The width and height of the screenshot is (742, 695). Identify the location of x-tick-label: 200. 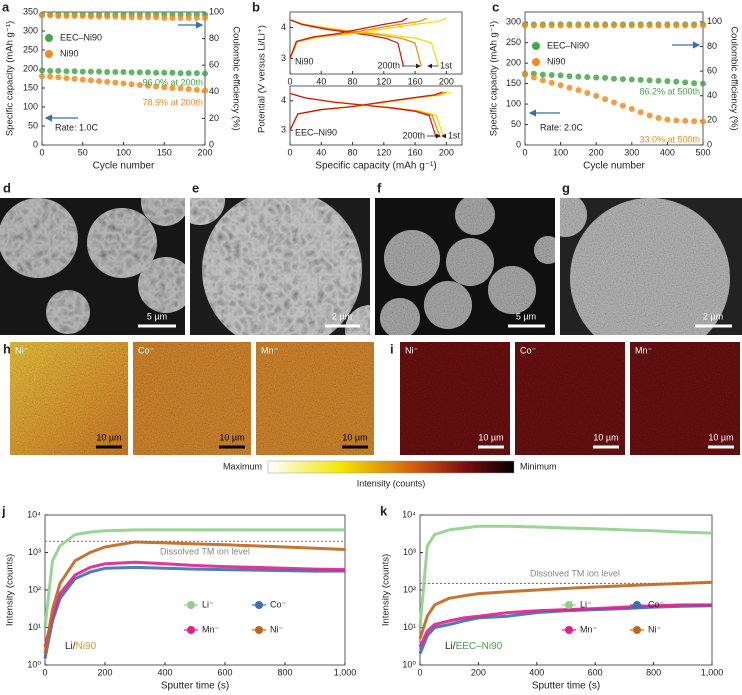
(446, 81).